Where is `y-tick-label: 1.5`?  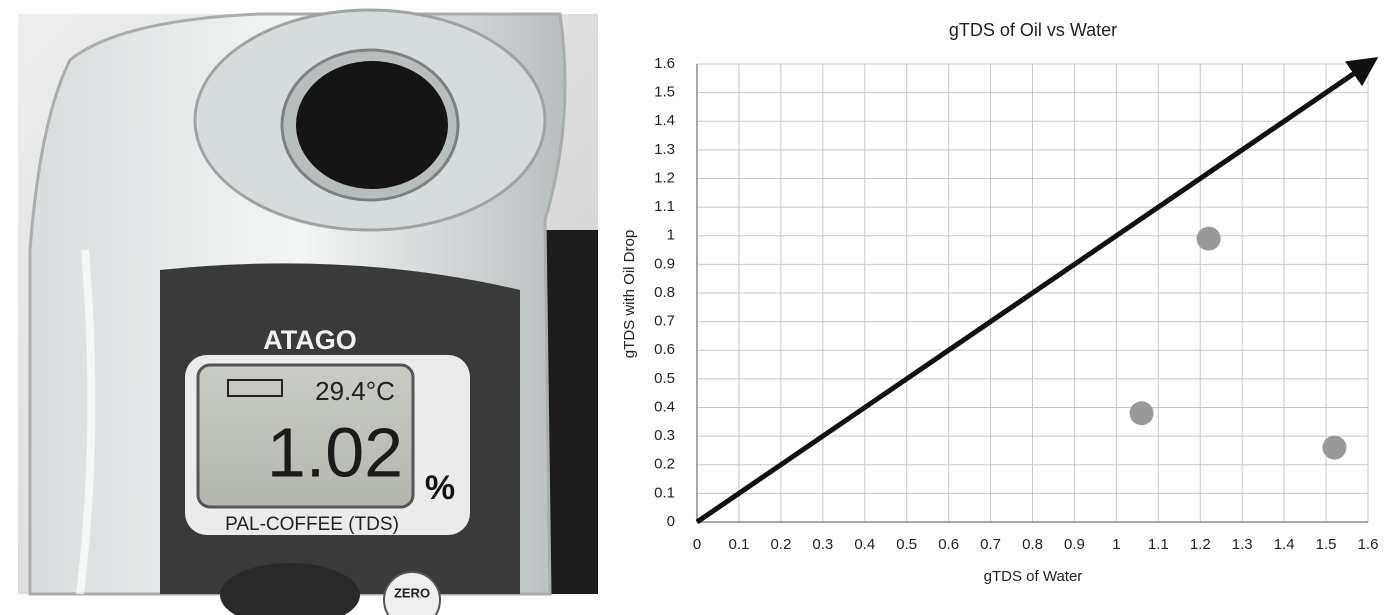
y-tick-label: 1.5 is located at coordinates (664, 92).